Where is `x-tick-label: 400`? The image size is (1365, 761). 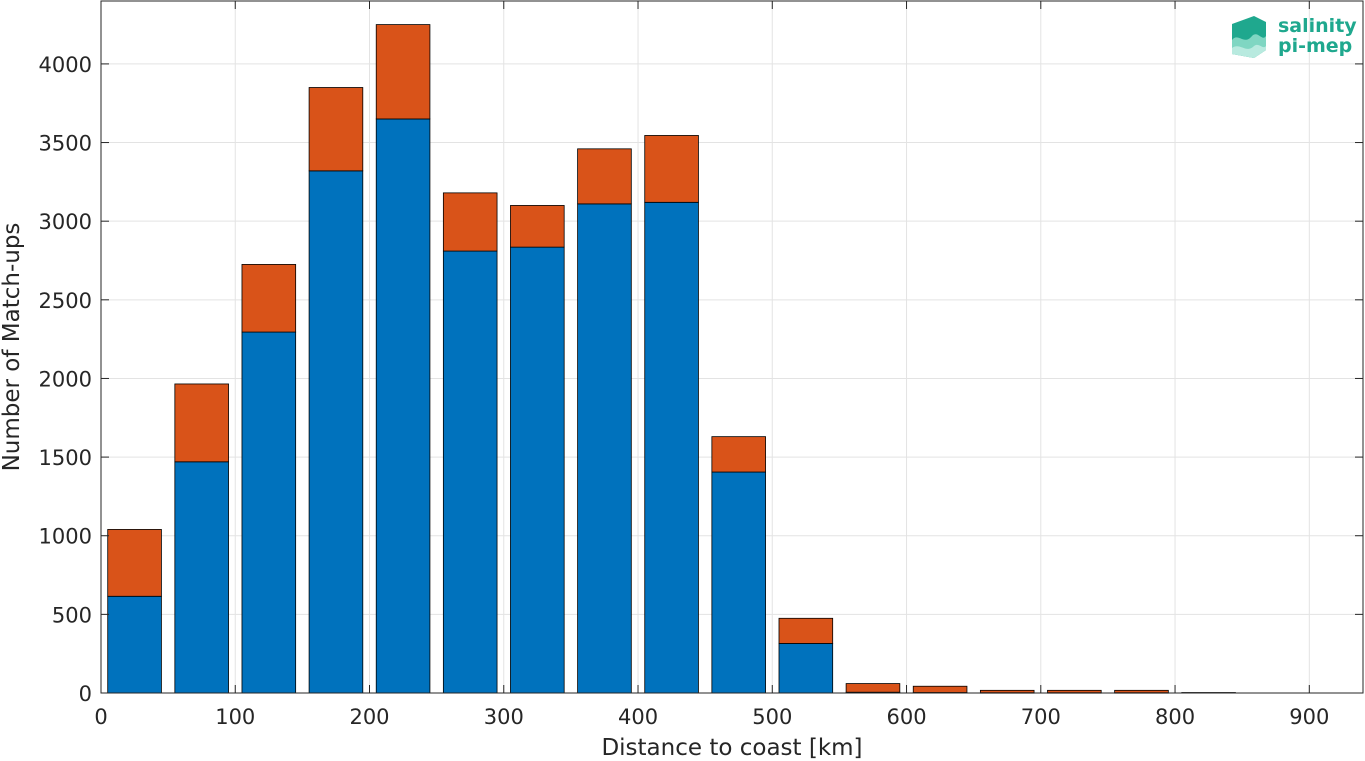 x-tick-label: 400 is located at coordinates (638, 717).